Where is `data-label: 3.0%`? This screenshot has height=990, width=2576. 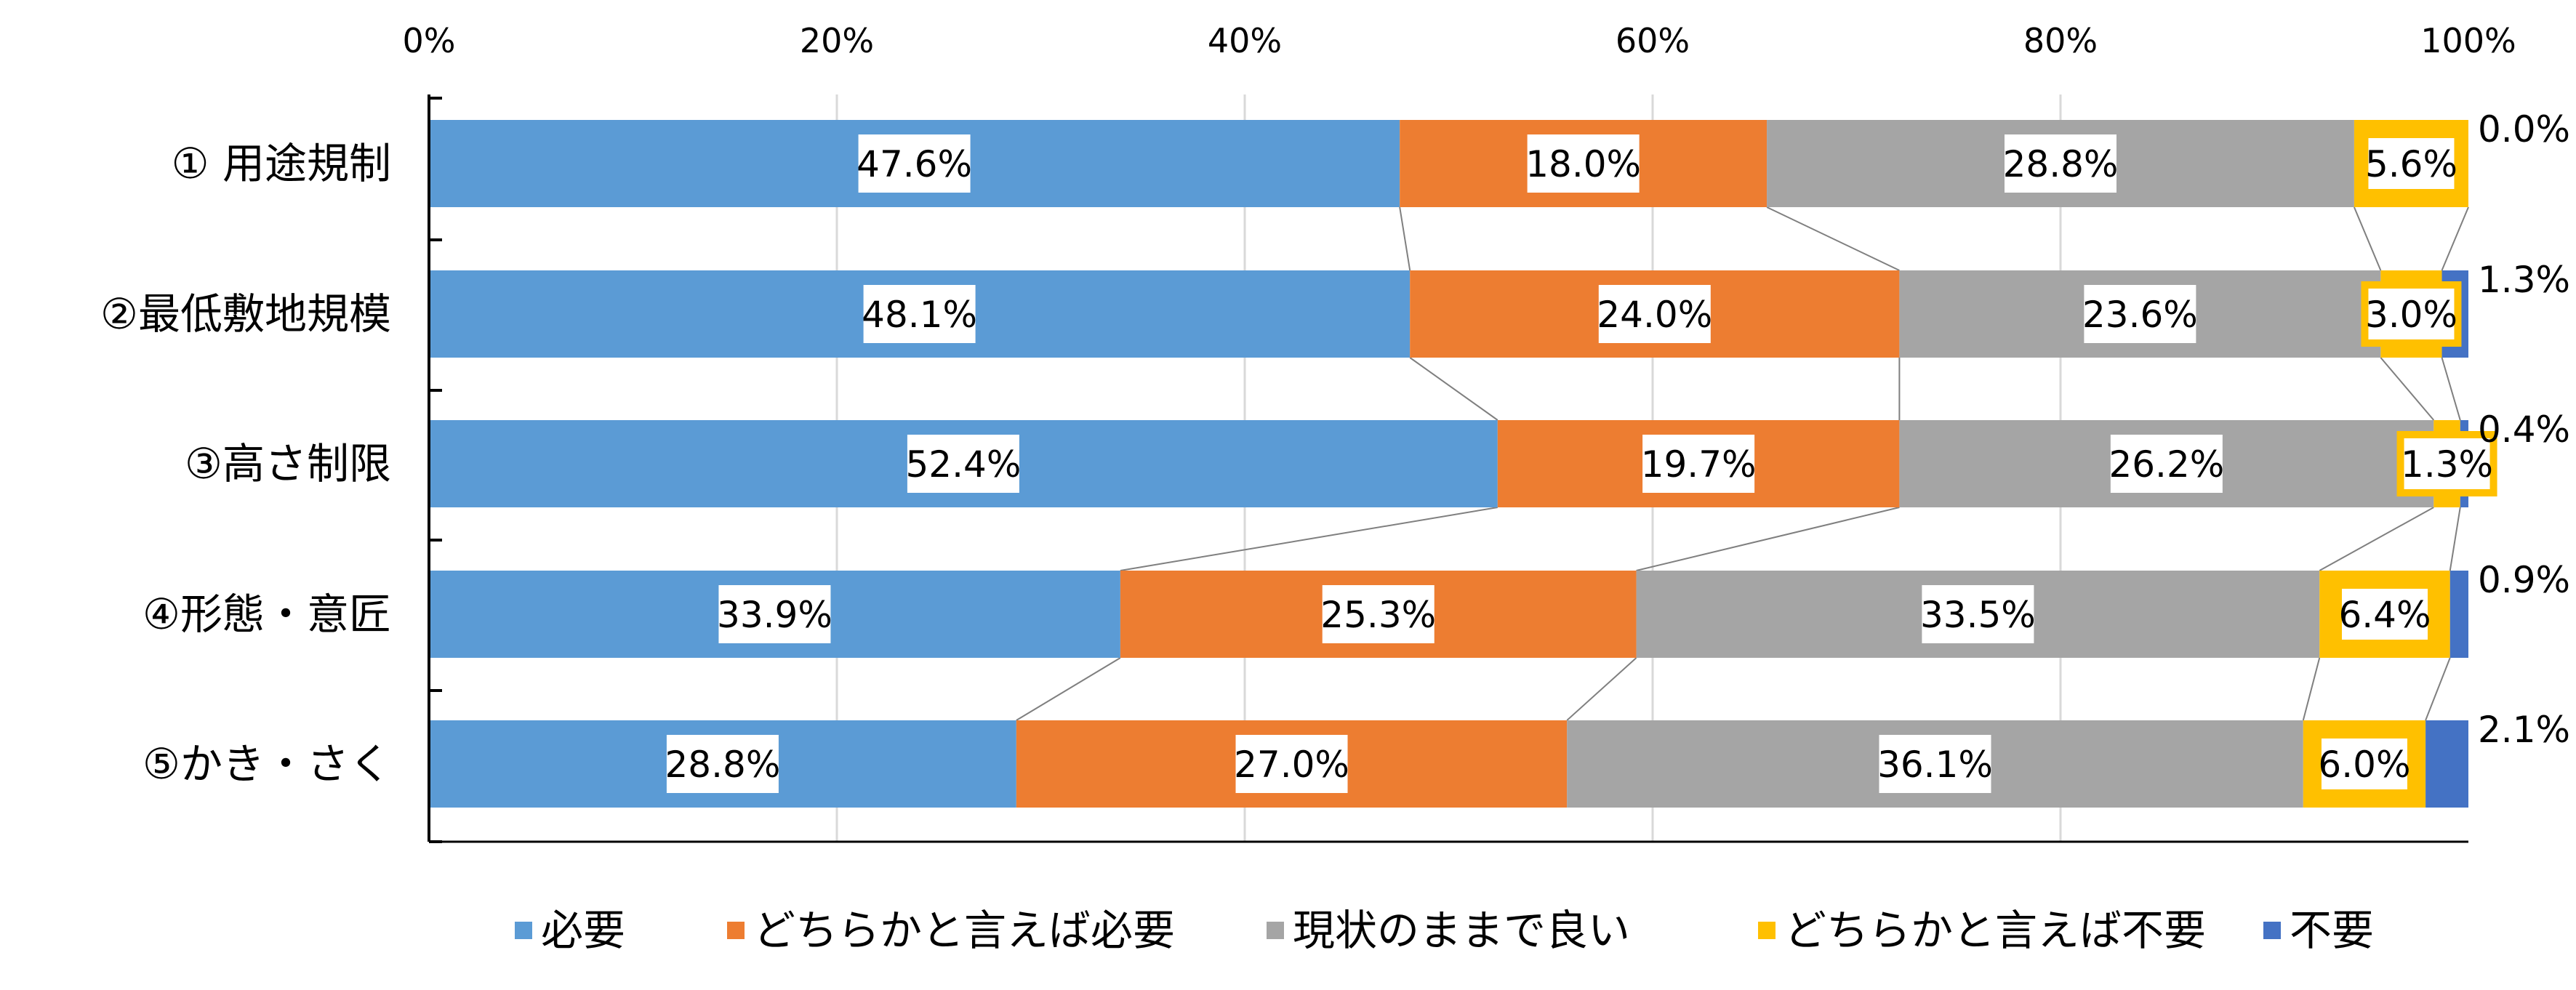 data-label: 3.0% is located at coordinates (2411, 315).